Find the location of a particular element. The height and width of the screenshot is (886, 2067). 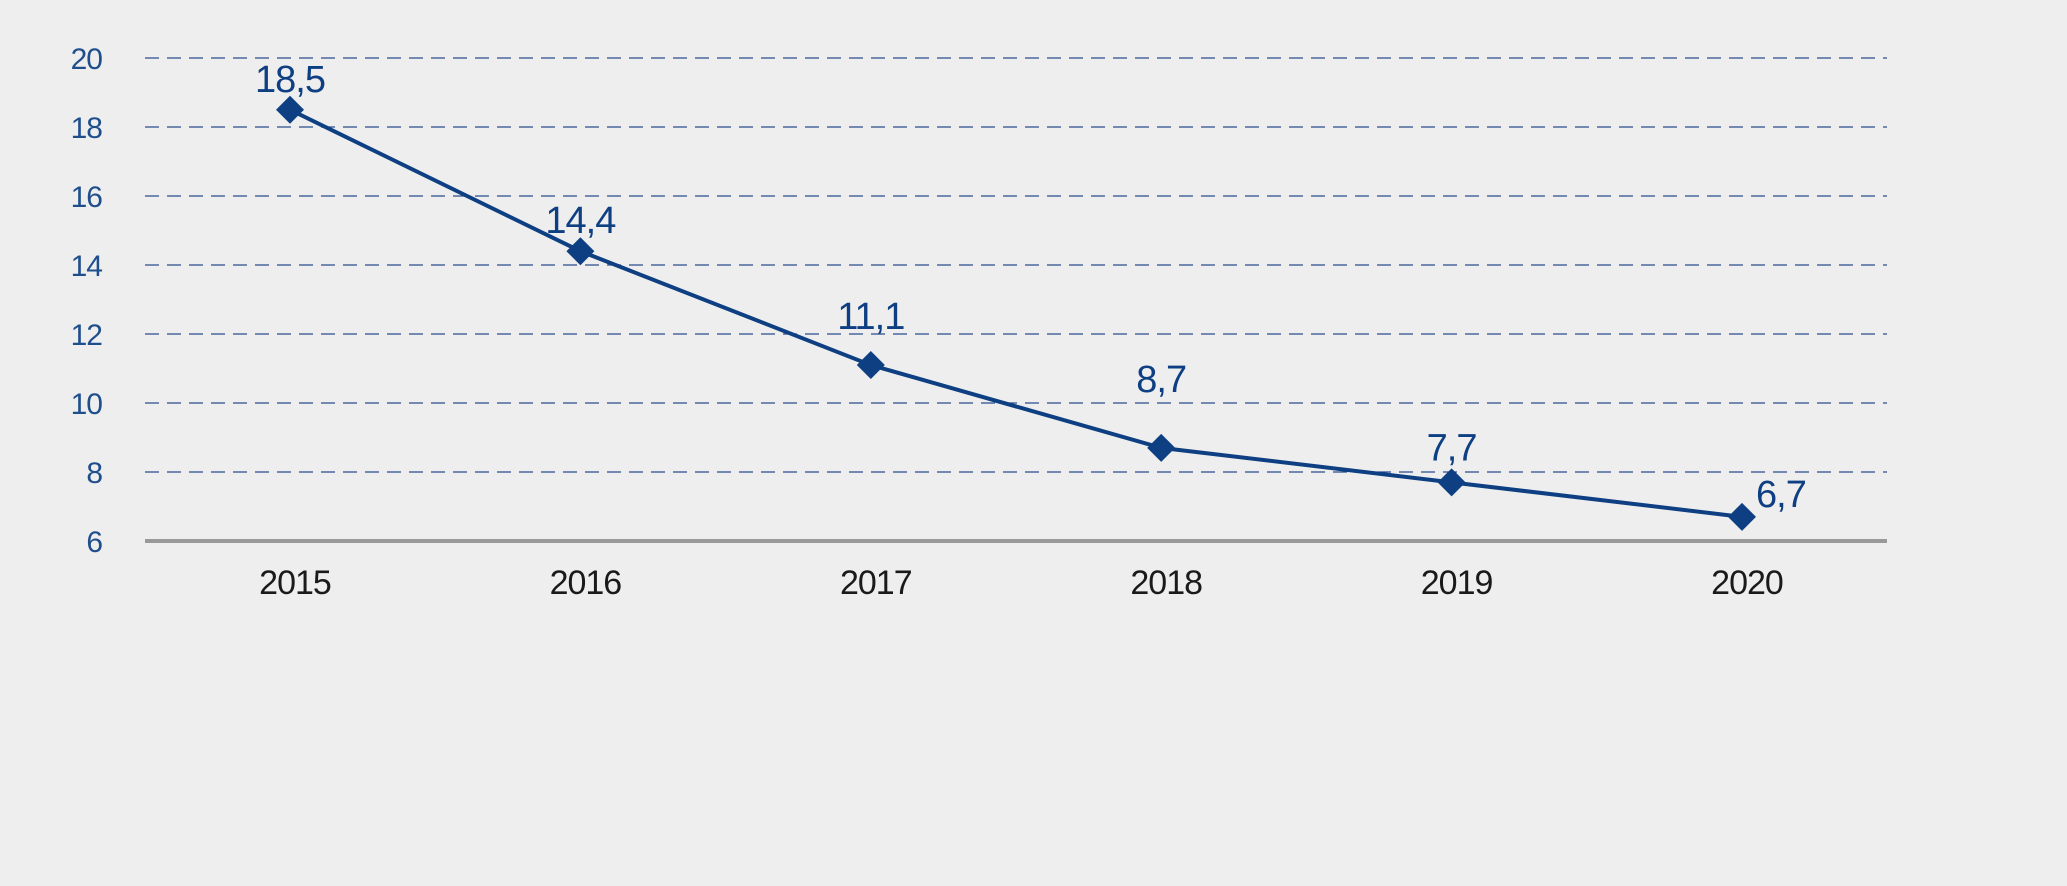

y-axis-tick-labels: 6 8 10 12 14 16 18 20 is located at coordinates (87, 301).